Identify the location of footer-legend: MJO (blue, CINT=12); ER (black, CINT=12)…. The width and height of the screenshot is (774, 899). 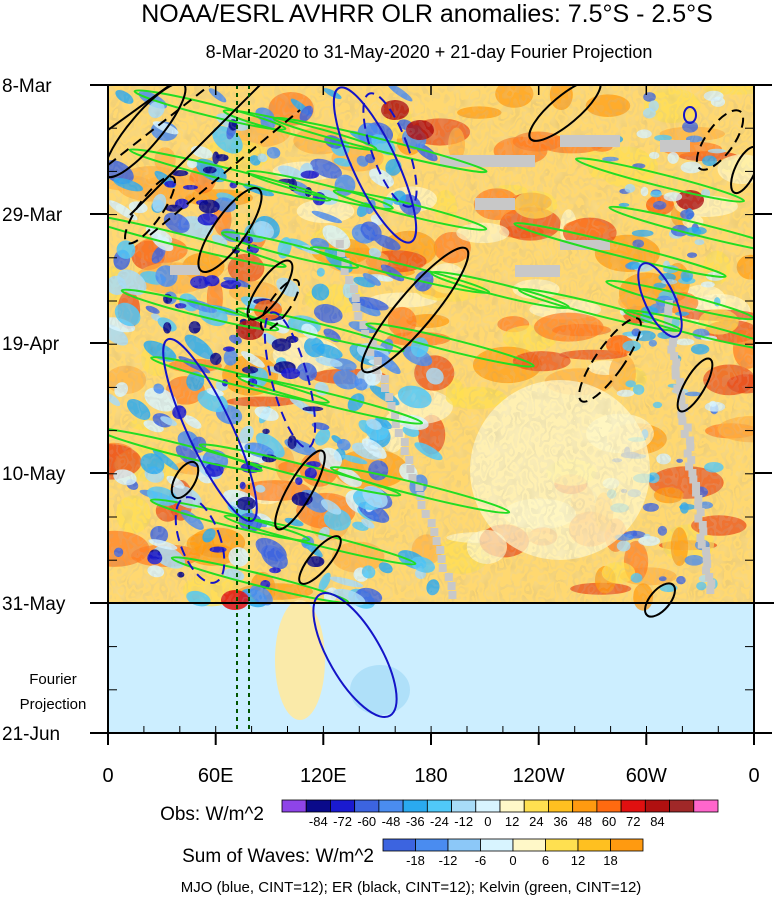
(411, 887).